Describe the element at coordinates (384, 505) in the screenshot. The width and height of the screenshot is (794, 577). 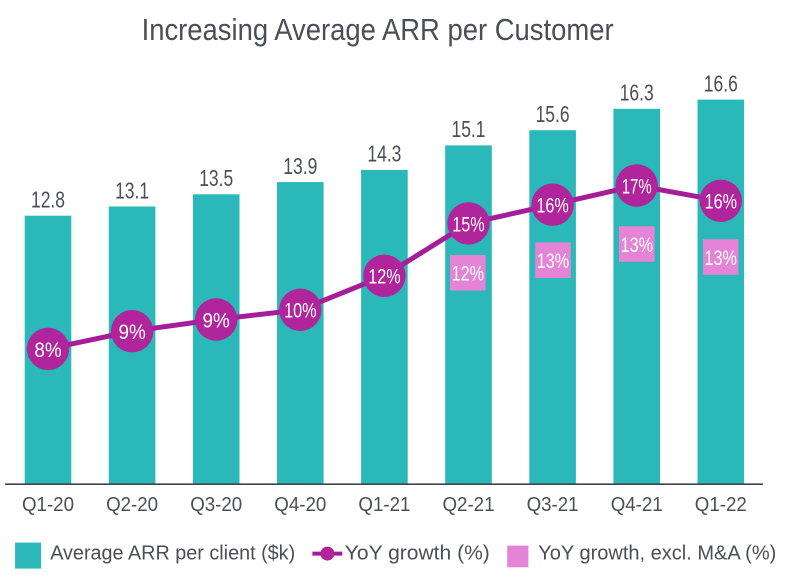
I see `svg-text: Q1-21` at that location.